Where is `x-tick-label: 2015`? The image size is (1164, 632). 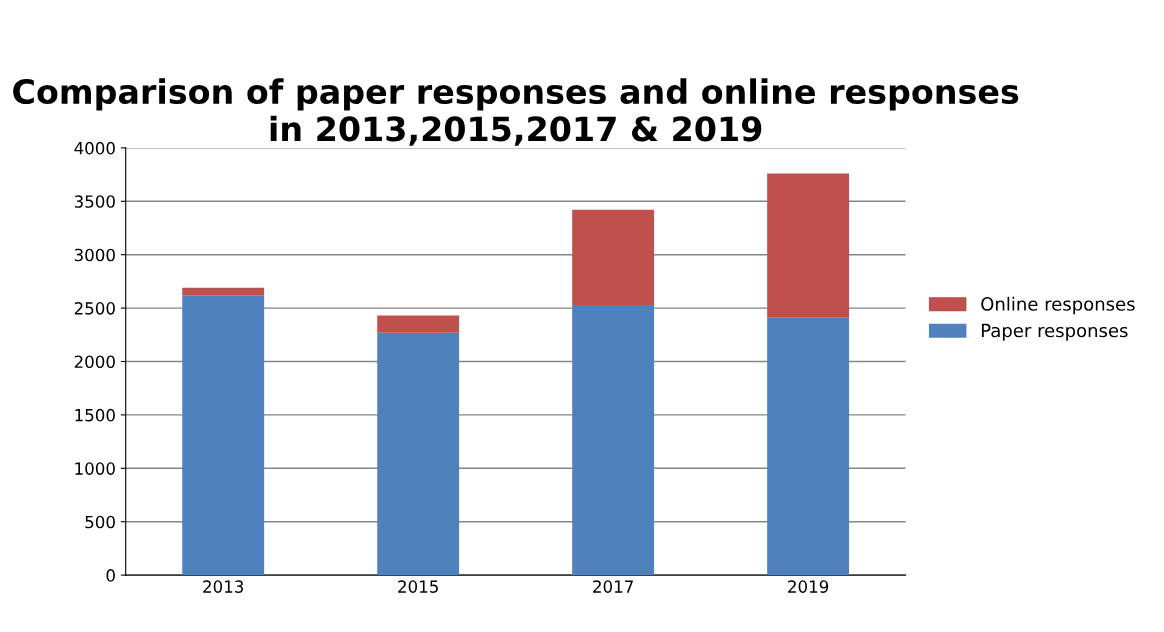
x-tick-label: 2015 is located at coordinates (418, 586).